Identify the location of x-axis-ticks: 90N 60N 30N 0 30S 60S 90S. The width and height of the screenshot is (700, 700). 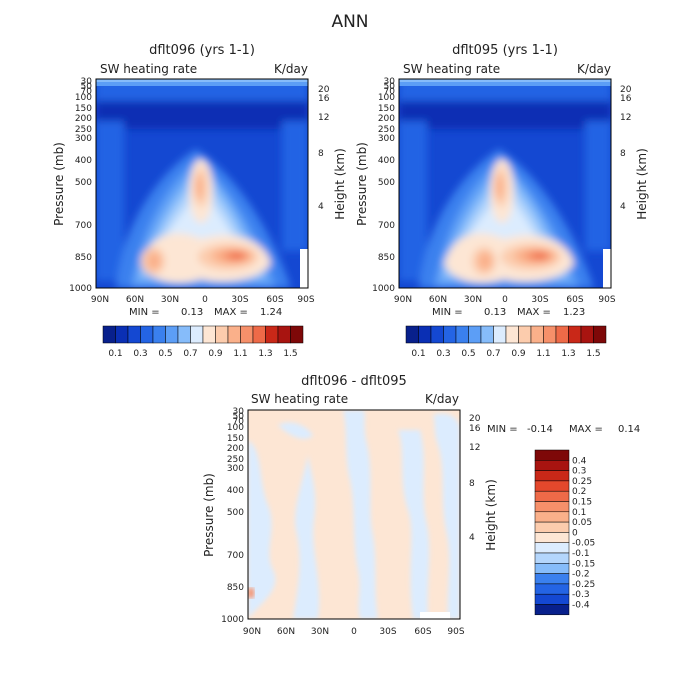
(354, 632).